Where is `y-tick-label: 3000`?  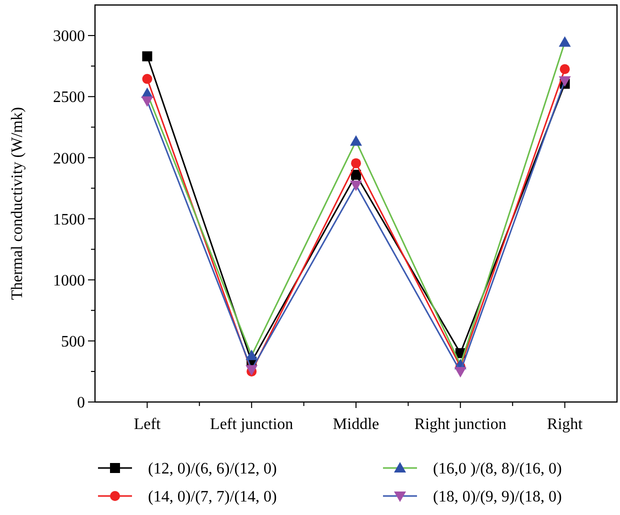
y-tick-label: 3000 is located at coordinates (69, 37).